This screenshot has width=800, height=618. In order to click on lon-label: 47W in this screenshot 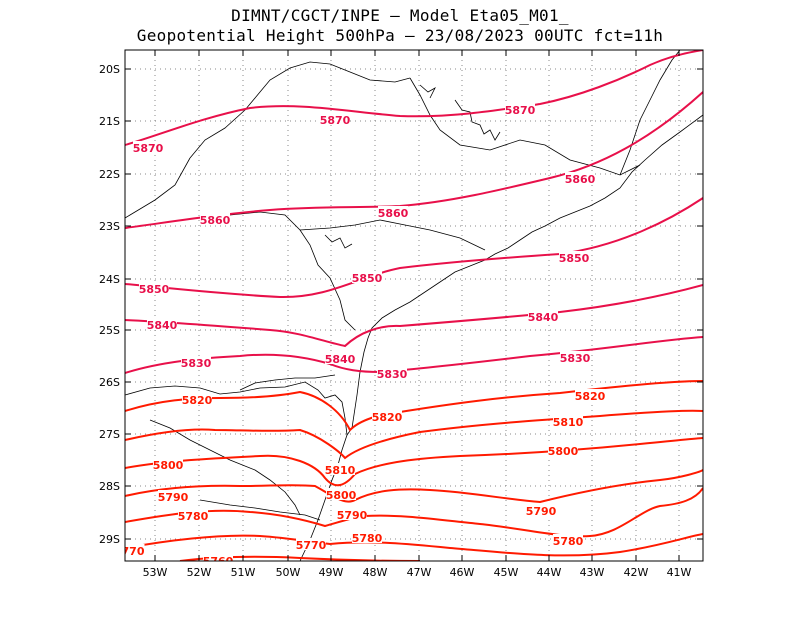, I will do `click(419, 572)`.